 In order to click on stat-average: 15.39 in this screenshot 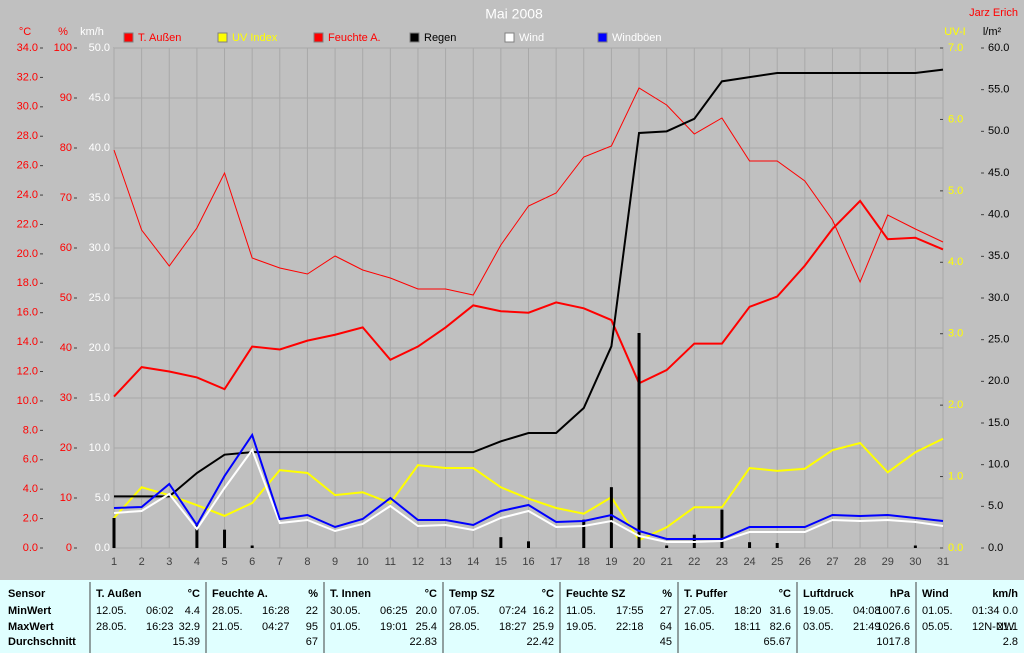, I will do `click(186, 642)`.